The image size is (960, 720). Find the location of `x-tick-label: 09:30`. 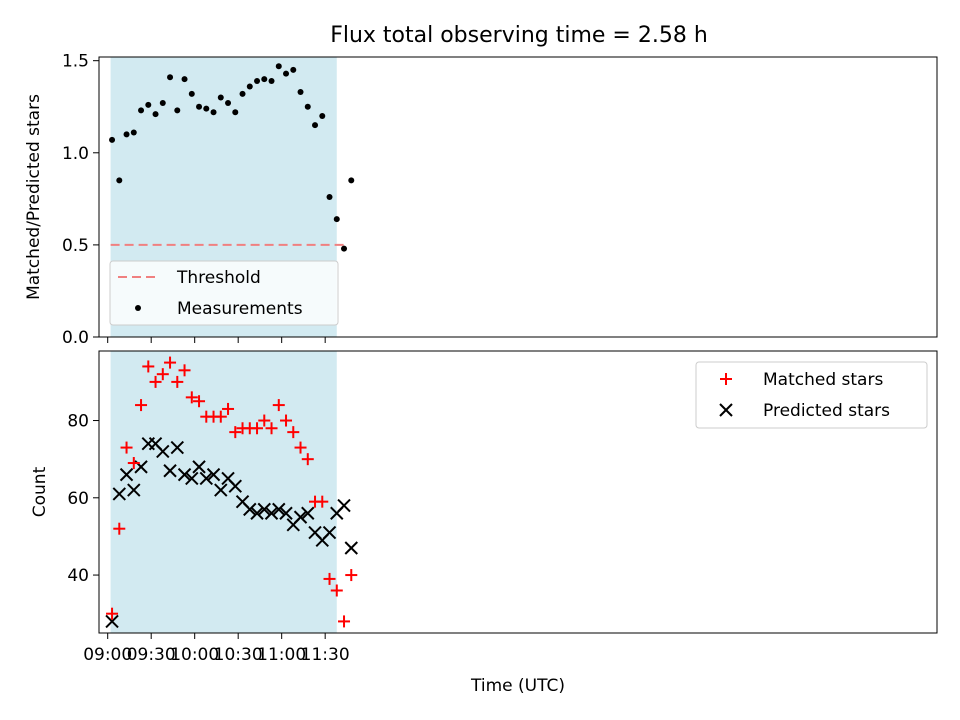

x-tick-label: 09:30 is located at coordinates (151, 655).